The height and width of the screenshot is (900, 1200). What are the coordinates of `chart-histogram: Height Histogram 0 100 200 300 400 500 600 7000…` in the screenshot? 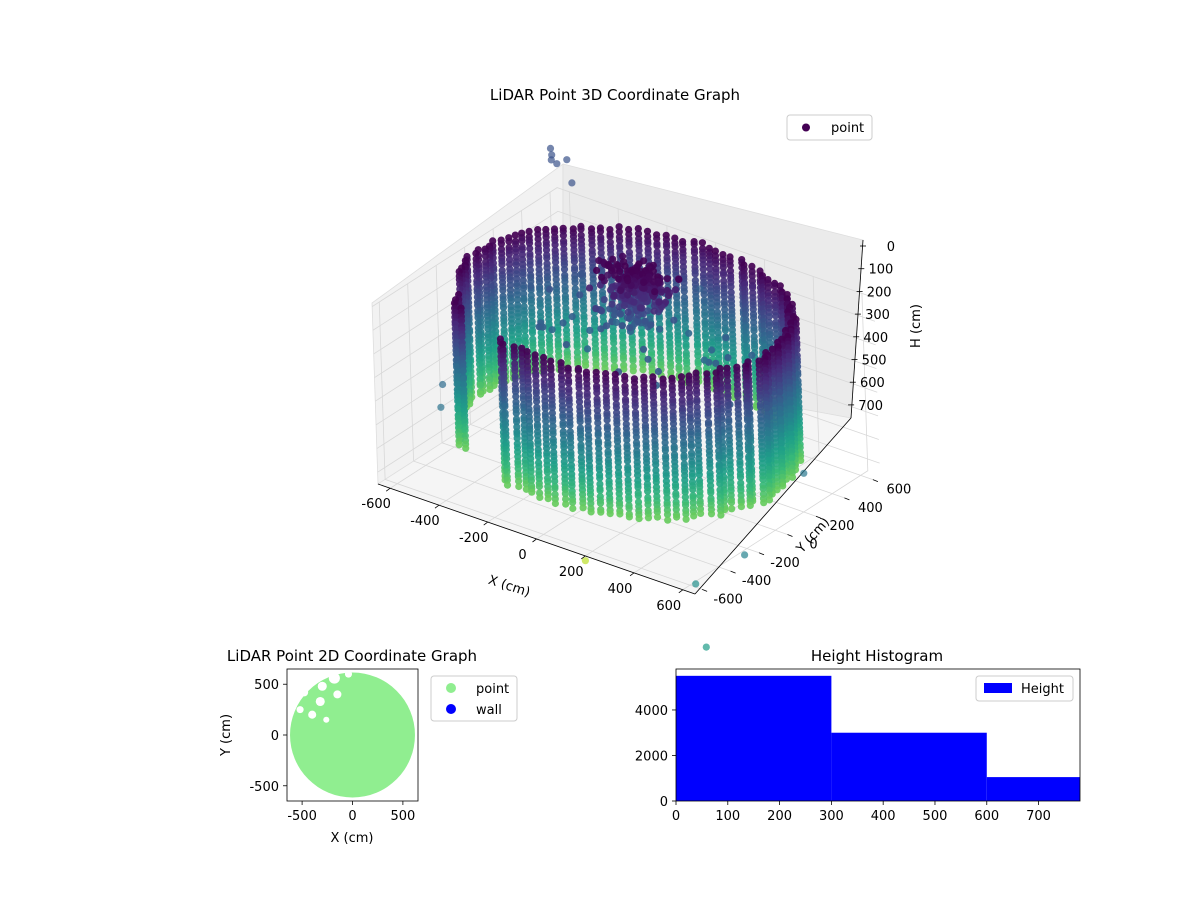 It's located at (858, 735).